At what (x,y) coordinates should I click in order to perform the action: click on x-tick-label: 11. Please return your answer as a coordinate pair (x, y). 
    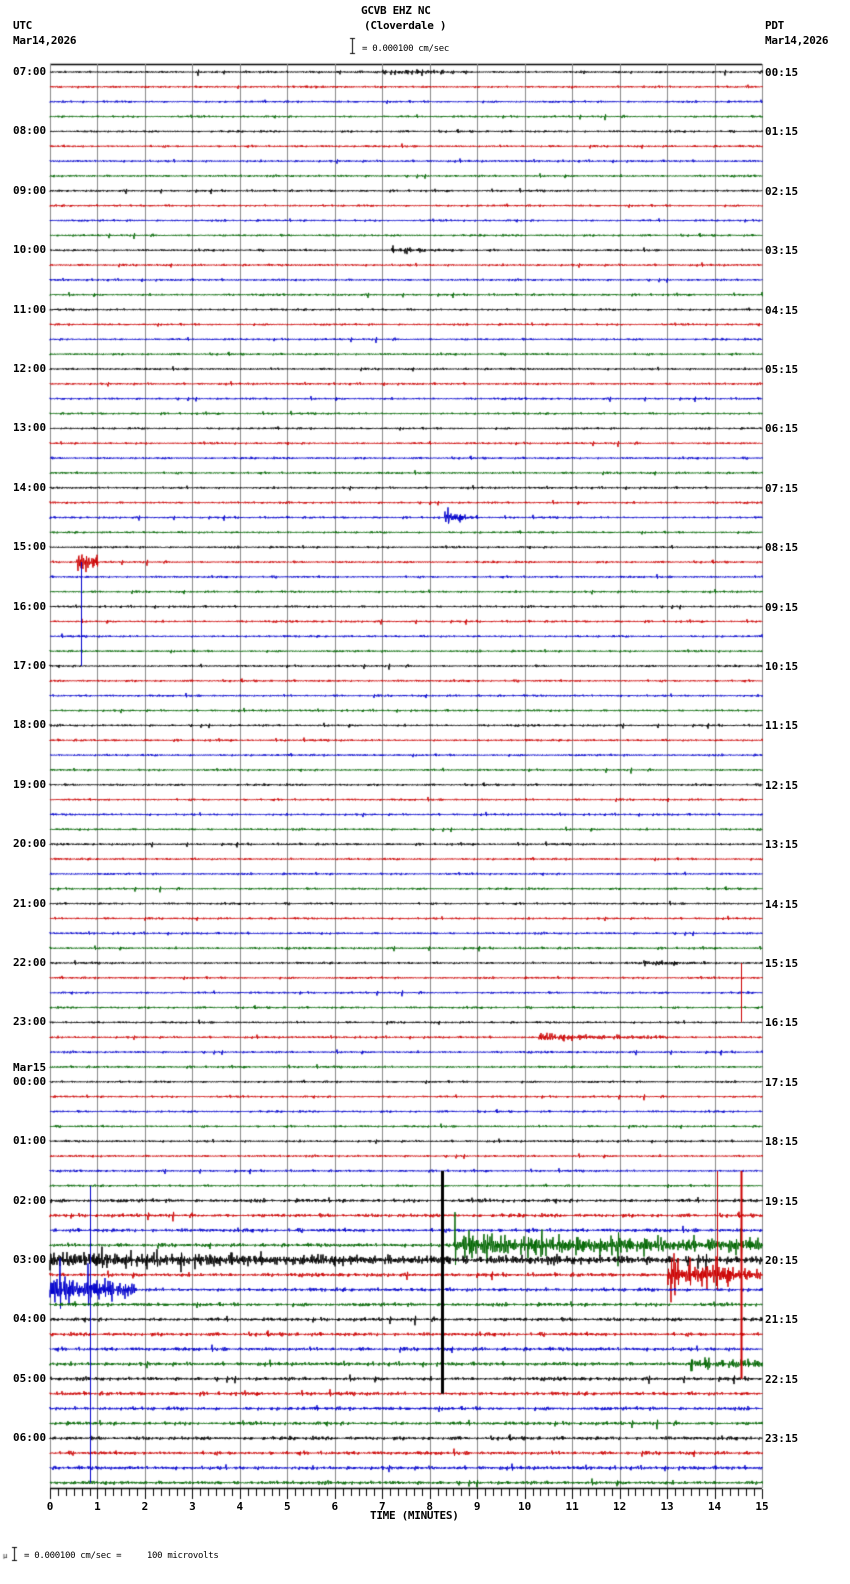
    Looking at the image, I should click on (572, 1506).